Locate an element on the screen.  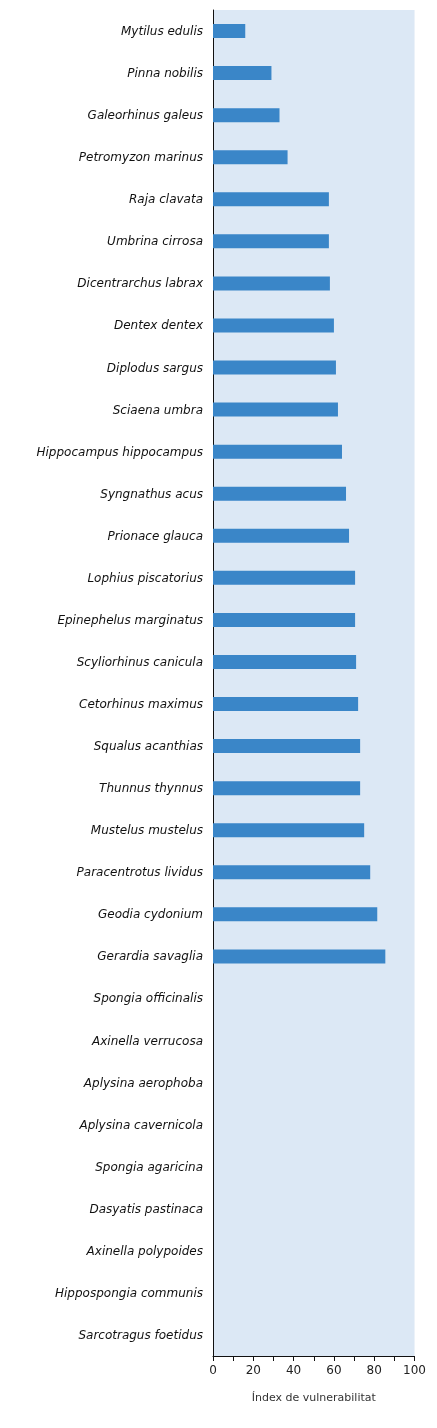
y-tick-label: Petromyzon marinus is located at coordinates (140, 157).